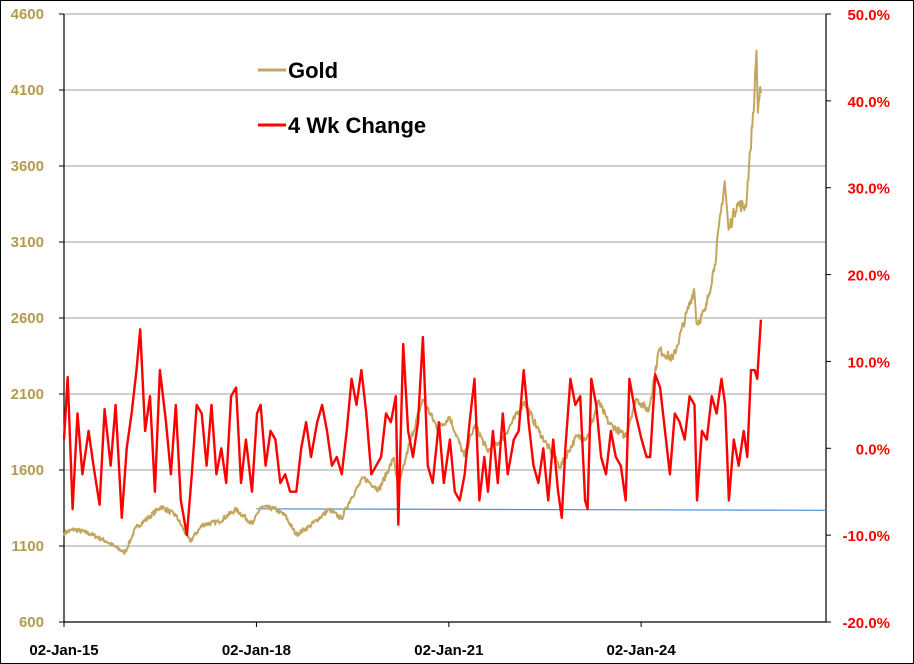 This screenshot has height=664, width=914. Describe the element at coordinates (868, 189) in the screenshot. I see `right-tick-label: 30.0%` at that location.